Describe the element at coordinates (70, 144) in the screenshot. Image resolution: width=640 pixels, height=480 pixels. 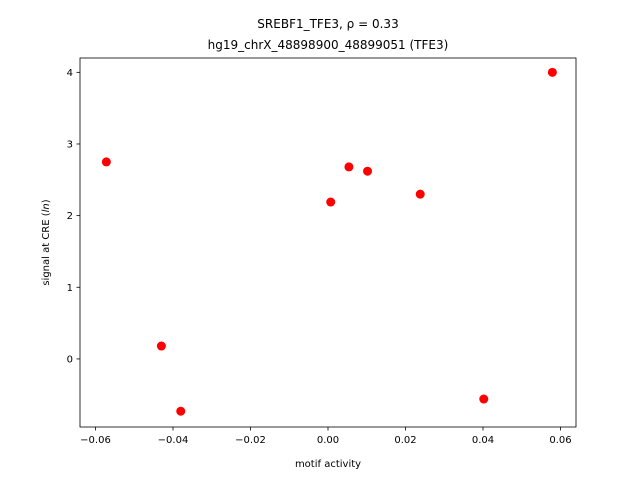
I see `y-tick-label: 3` at that location.